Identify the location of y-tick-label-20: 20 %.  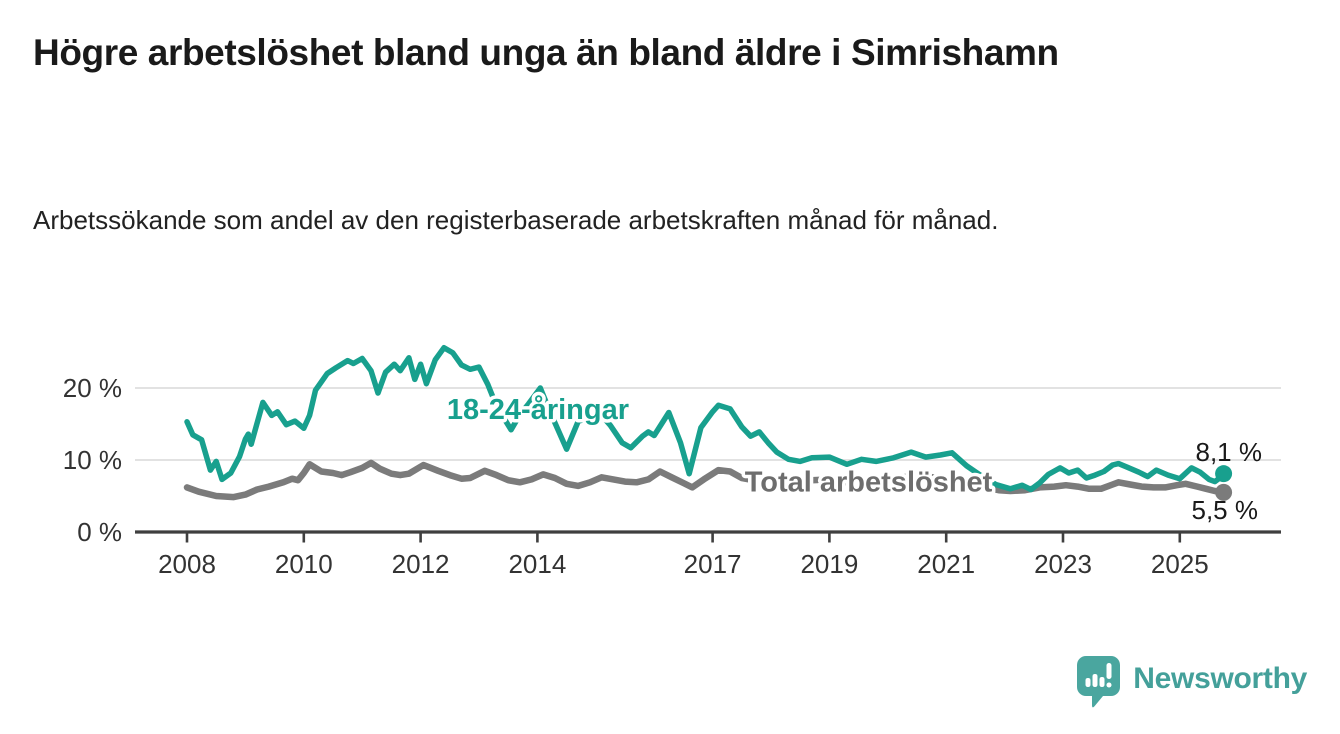
(92, 388).